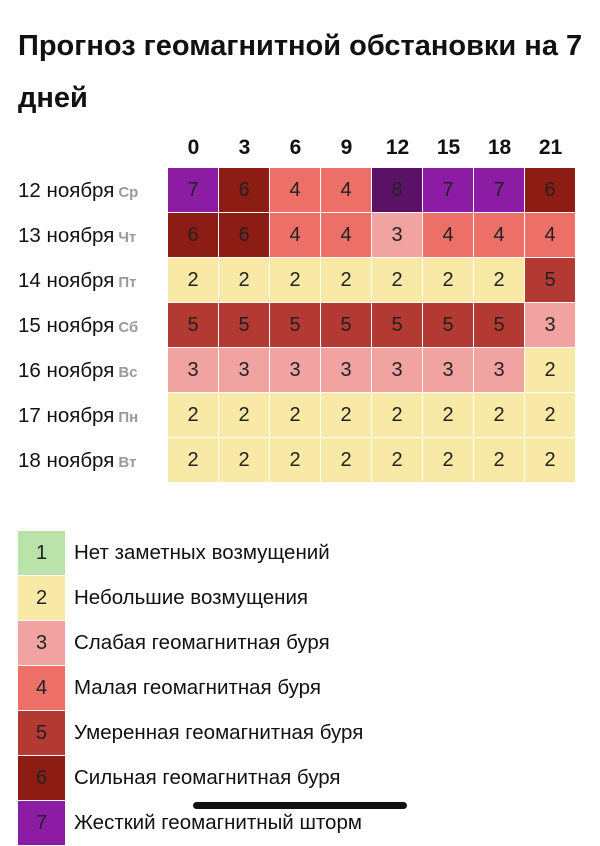 The width and height of the screenshot is (600, 846). I want to click on day-row: 15 ноября Сб 5 5 5 5 5 5 5 3, so click(288, 325).